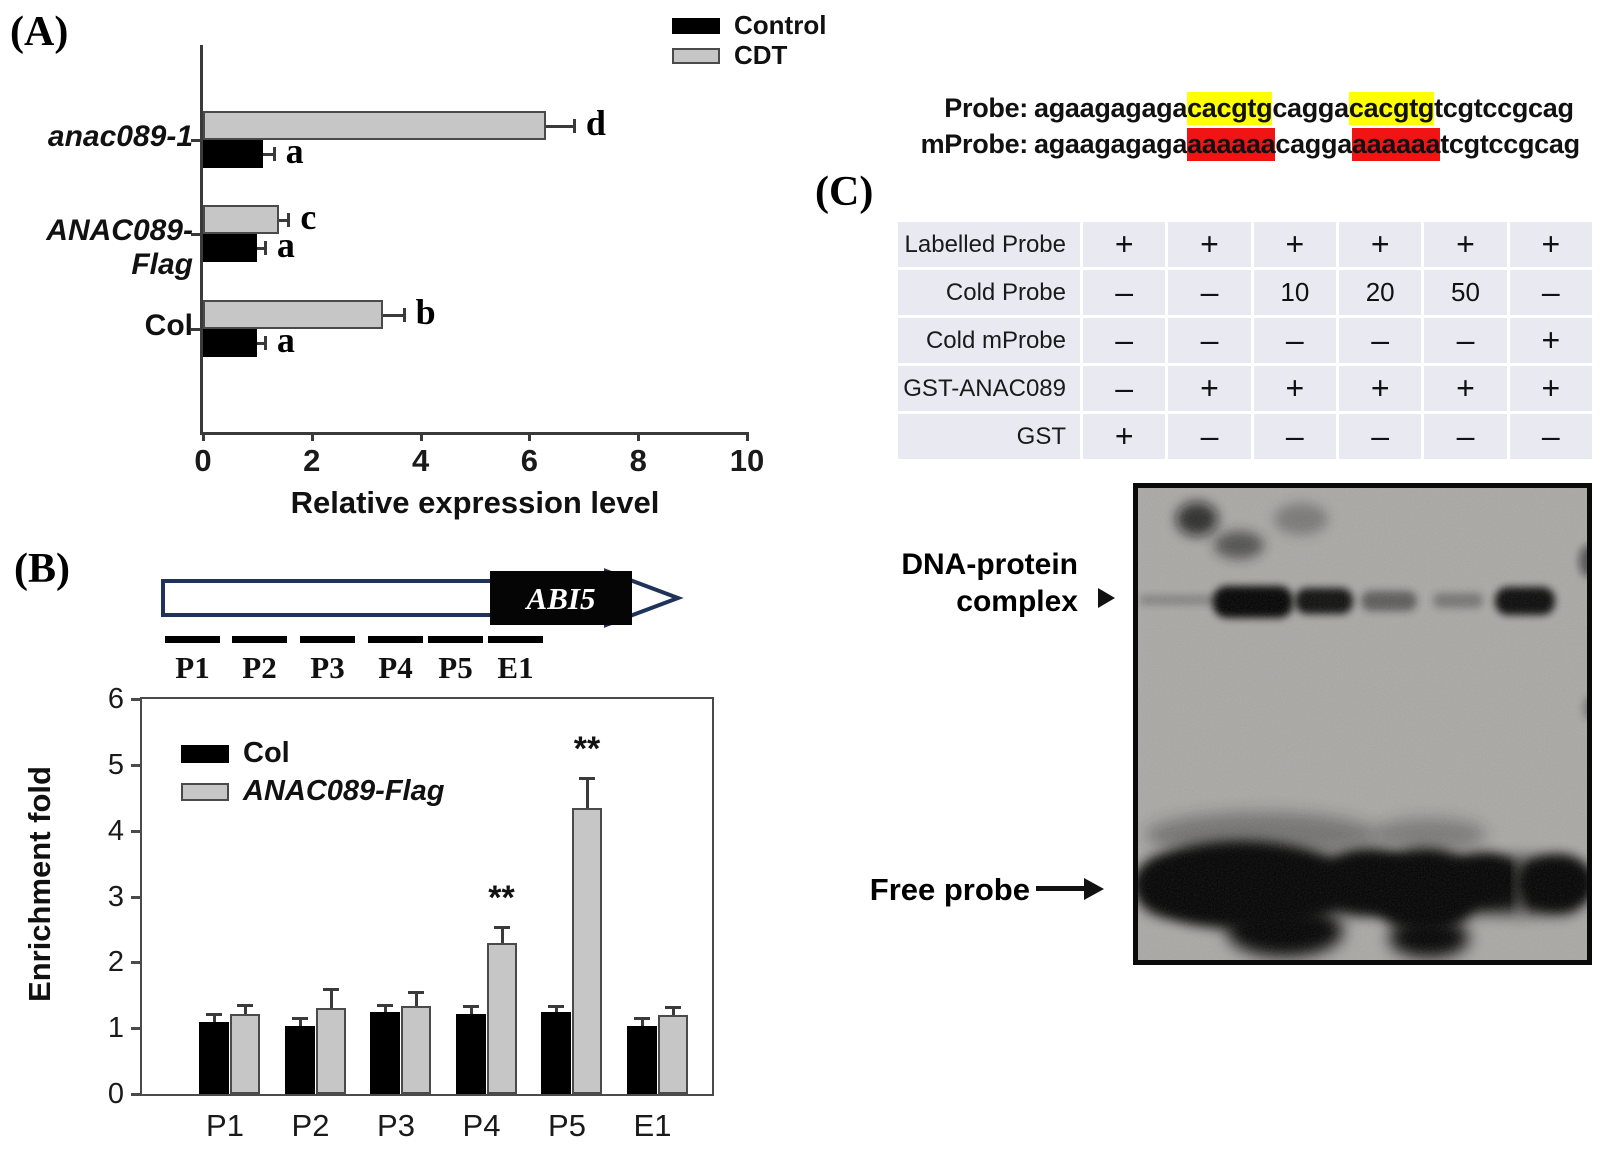  What do you see at coordinates (115, 764) in the screenshot?
I see `axis-tick-label: 5` at bounding box center [115, 764].